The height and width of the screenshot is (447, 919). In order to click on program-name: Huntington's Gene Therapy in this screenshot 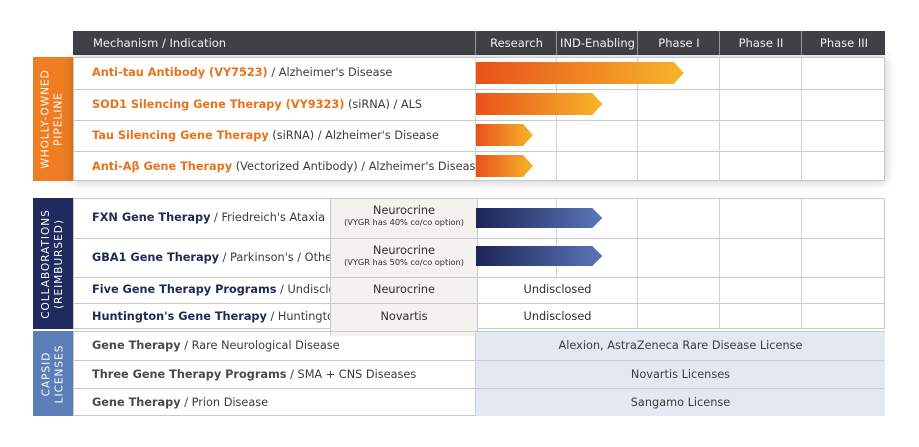, I will do `click(179, 316)`.